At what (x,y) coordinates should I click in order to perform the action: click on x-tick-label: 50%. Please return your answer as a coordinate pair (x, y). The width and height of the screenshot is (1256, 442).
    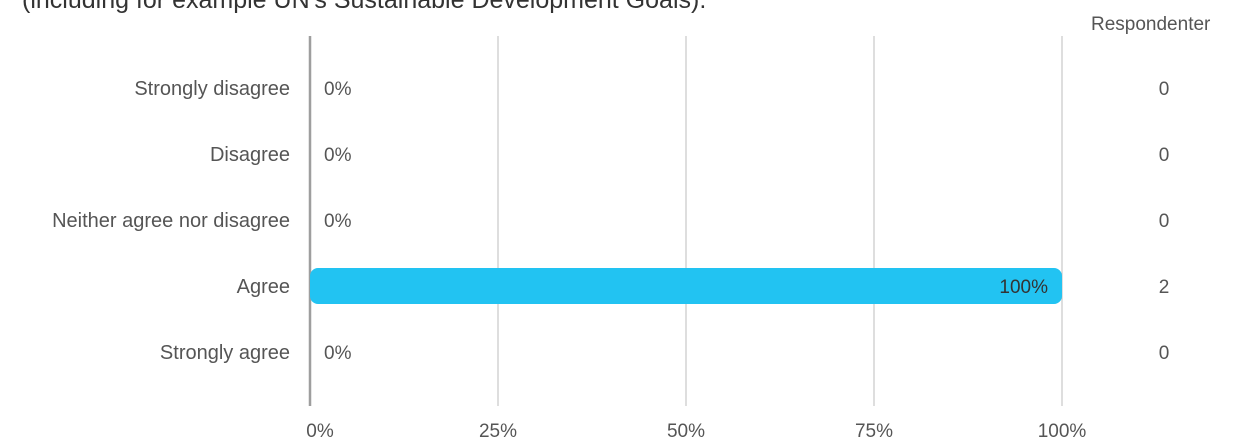
    Looking at the image, I should click on (686, 431).